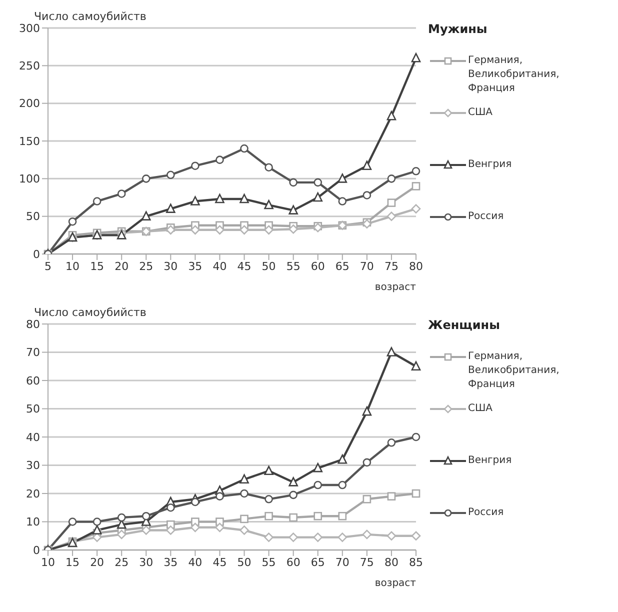  I want to click on y-tick-label: 60, so click(33, 381).